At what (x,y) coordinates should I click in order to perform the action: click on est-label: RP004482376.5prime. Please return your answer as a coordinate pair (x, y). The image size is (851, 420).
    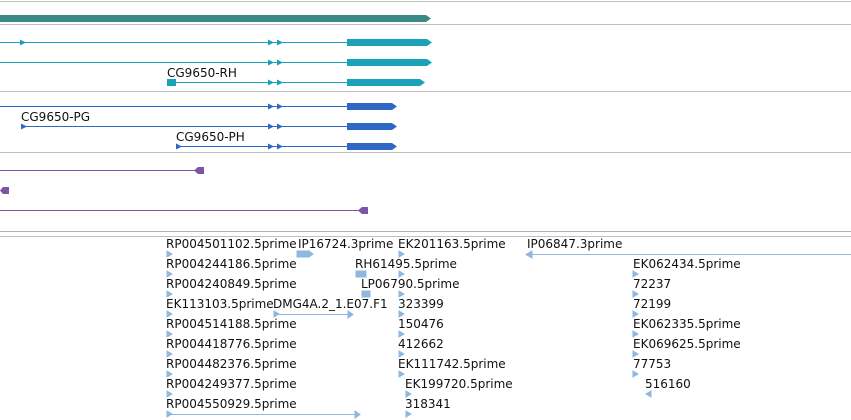
    Looking at the image, I should click on (231, 364).